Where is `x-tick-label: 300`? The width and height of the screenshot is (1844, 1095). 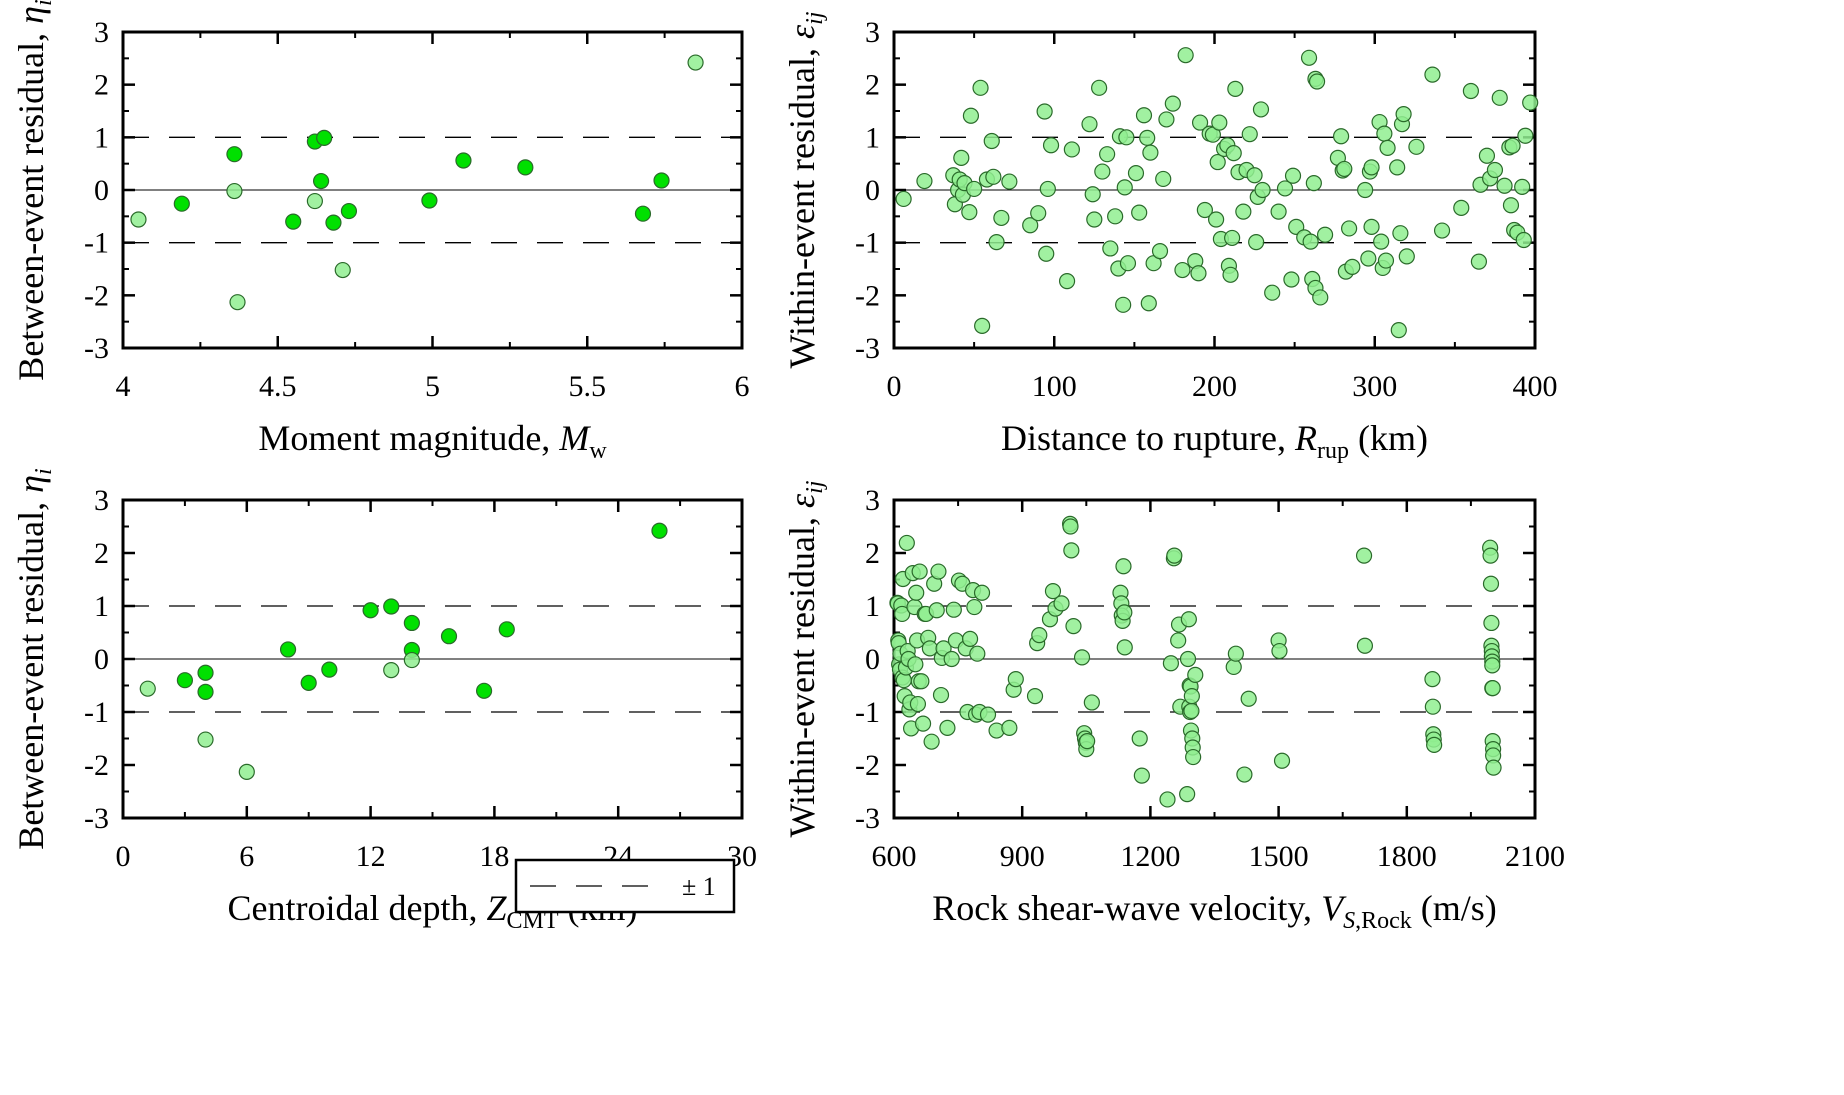 x-tick-label: 300 is located at coordinates (1374, 386).